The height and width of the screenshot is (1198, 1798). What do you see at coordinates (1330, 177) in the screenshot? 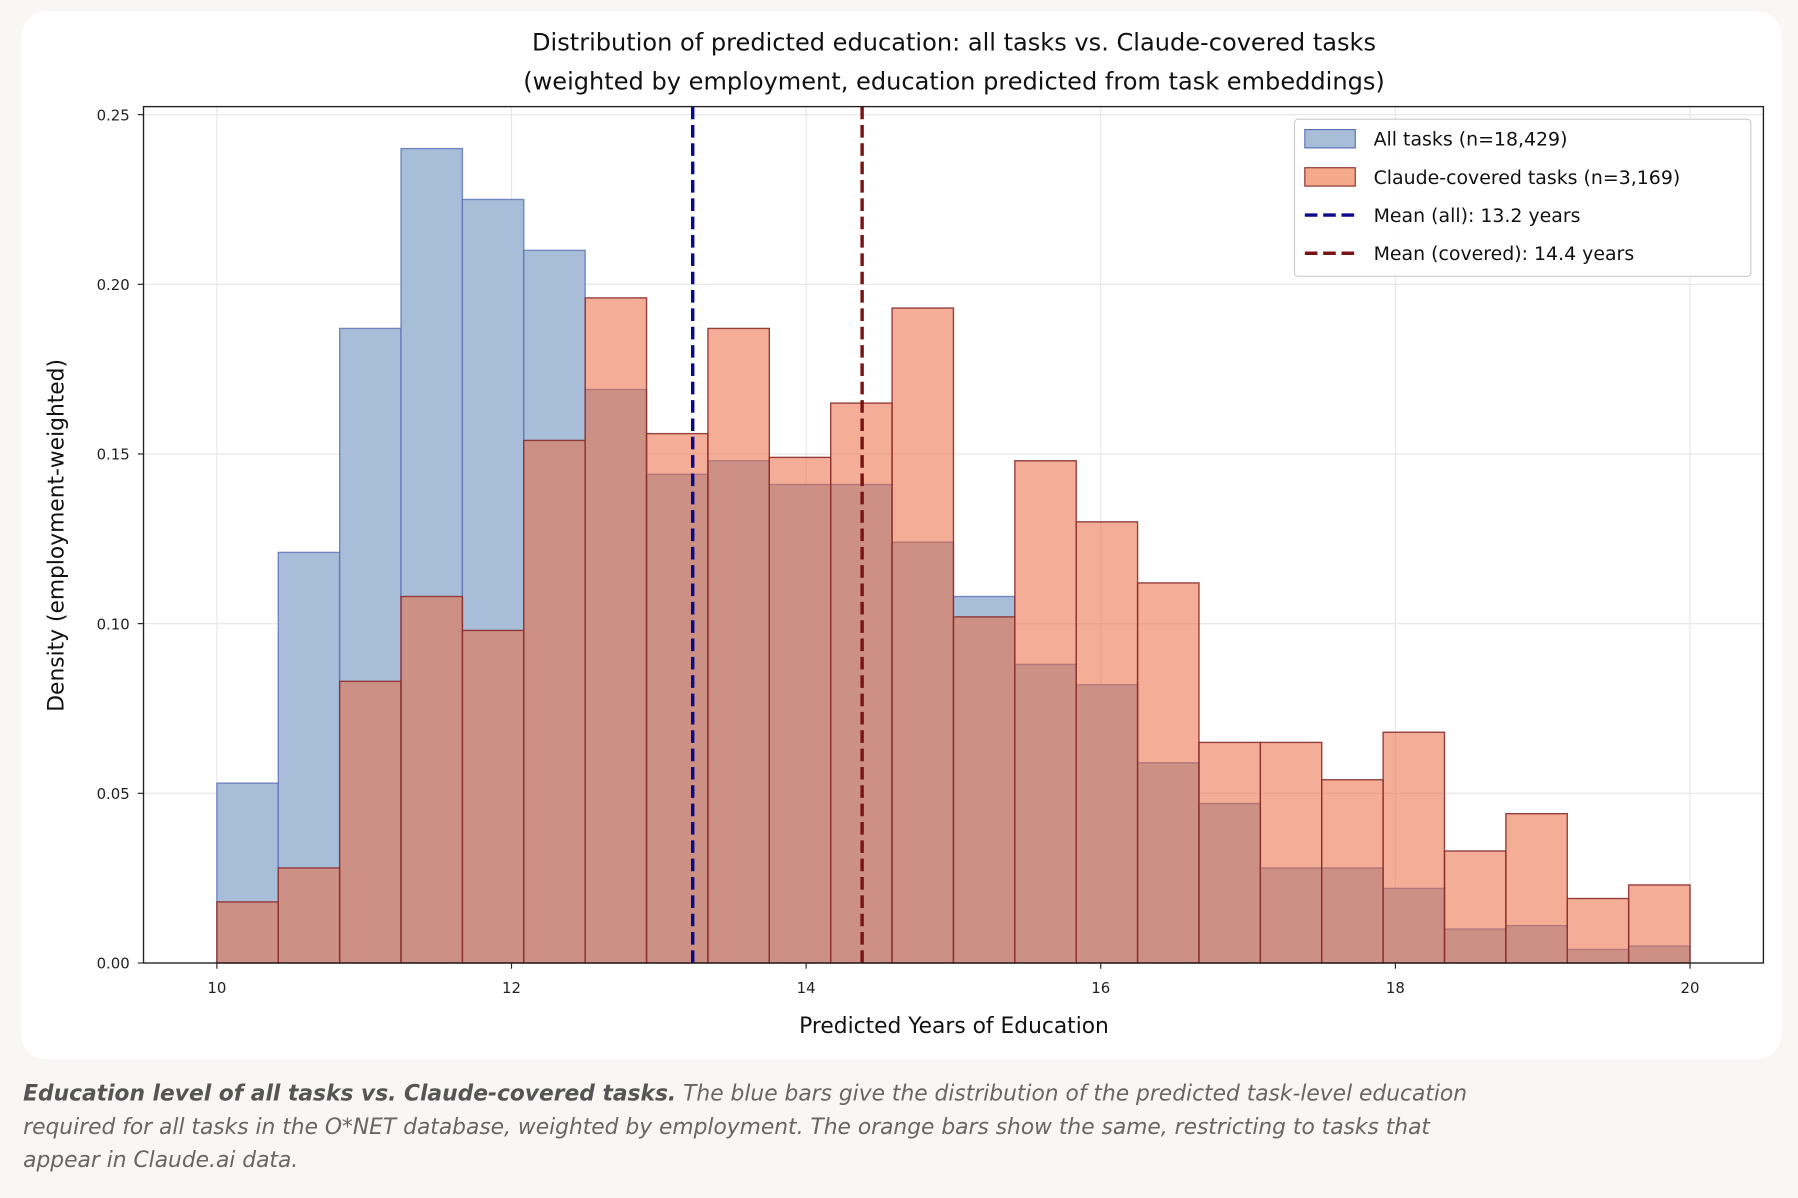
I see `legend-claude-covered-swatch` at bounding box center [1330, 177].